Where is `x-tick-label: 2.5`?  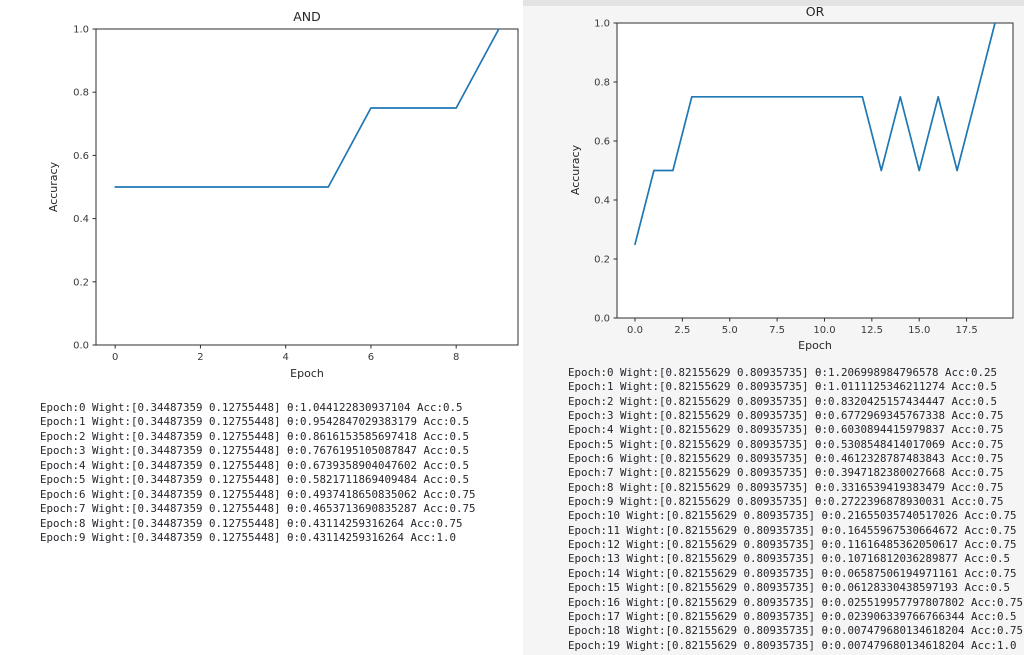 x-tick-label: 2.5 is located at coordinates (682, 330).